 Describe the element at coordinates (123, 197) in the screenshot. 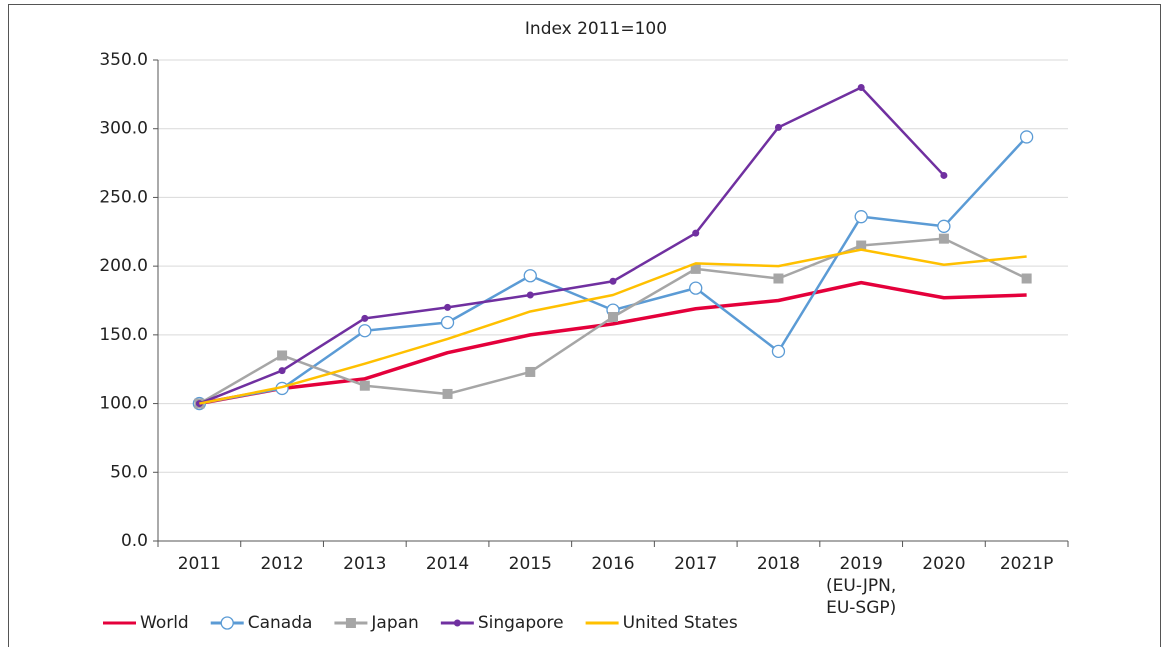

I see `y-tick-label: 250.0` at that location.